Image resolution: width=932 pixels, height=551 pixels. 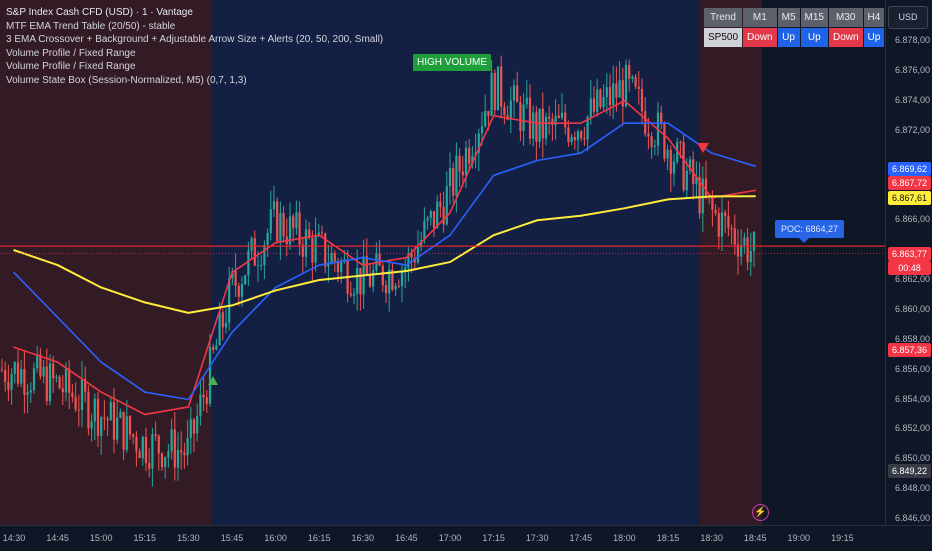 What do you see at coordinates (913, 398) in the screenshot?
I see `price-tick: 6.854,00` at bounding box center [913, 398].